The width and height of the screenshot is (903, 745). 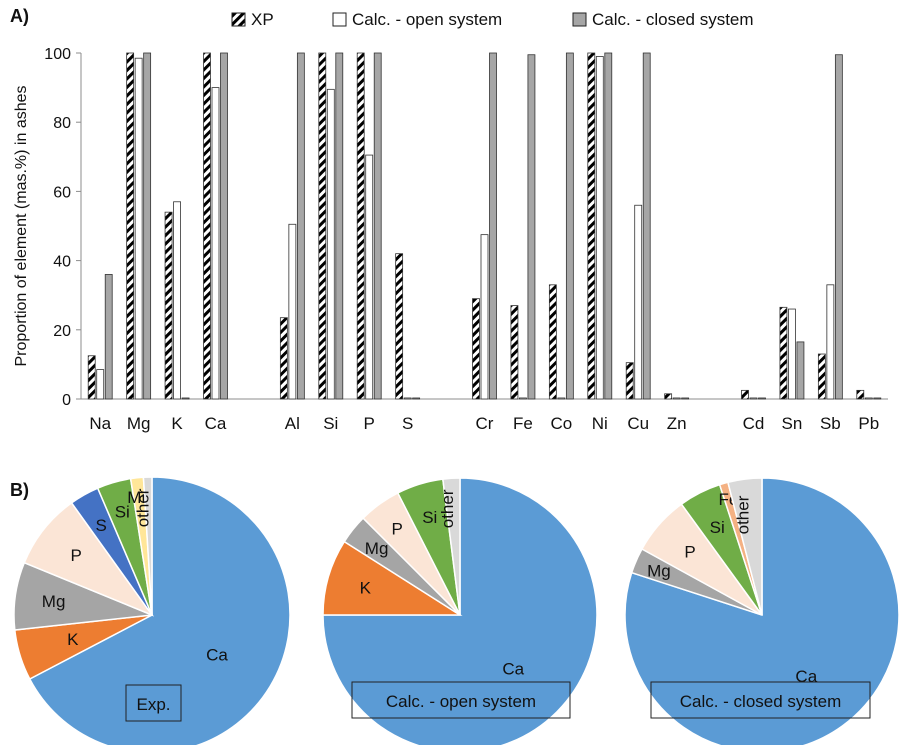 I want to click on panel-a-label: A), so click(x=19, y=16).